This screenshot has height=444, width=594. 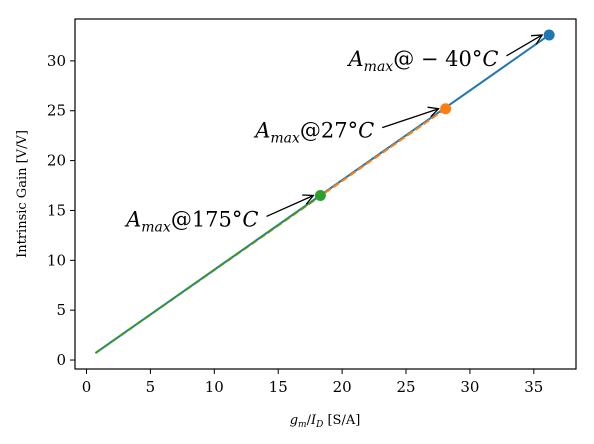 I want to click on y-tick-label: 15, so click(x=56, y=210).